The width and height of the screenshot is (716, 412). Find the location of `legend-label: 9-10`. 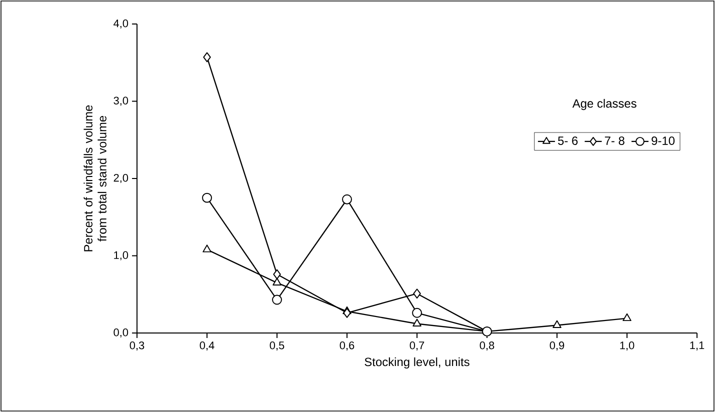

legend-label: 9-10 is located at coordinates (663, 140).